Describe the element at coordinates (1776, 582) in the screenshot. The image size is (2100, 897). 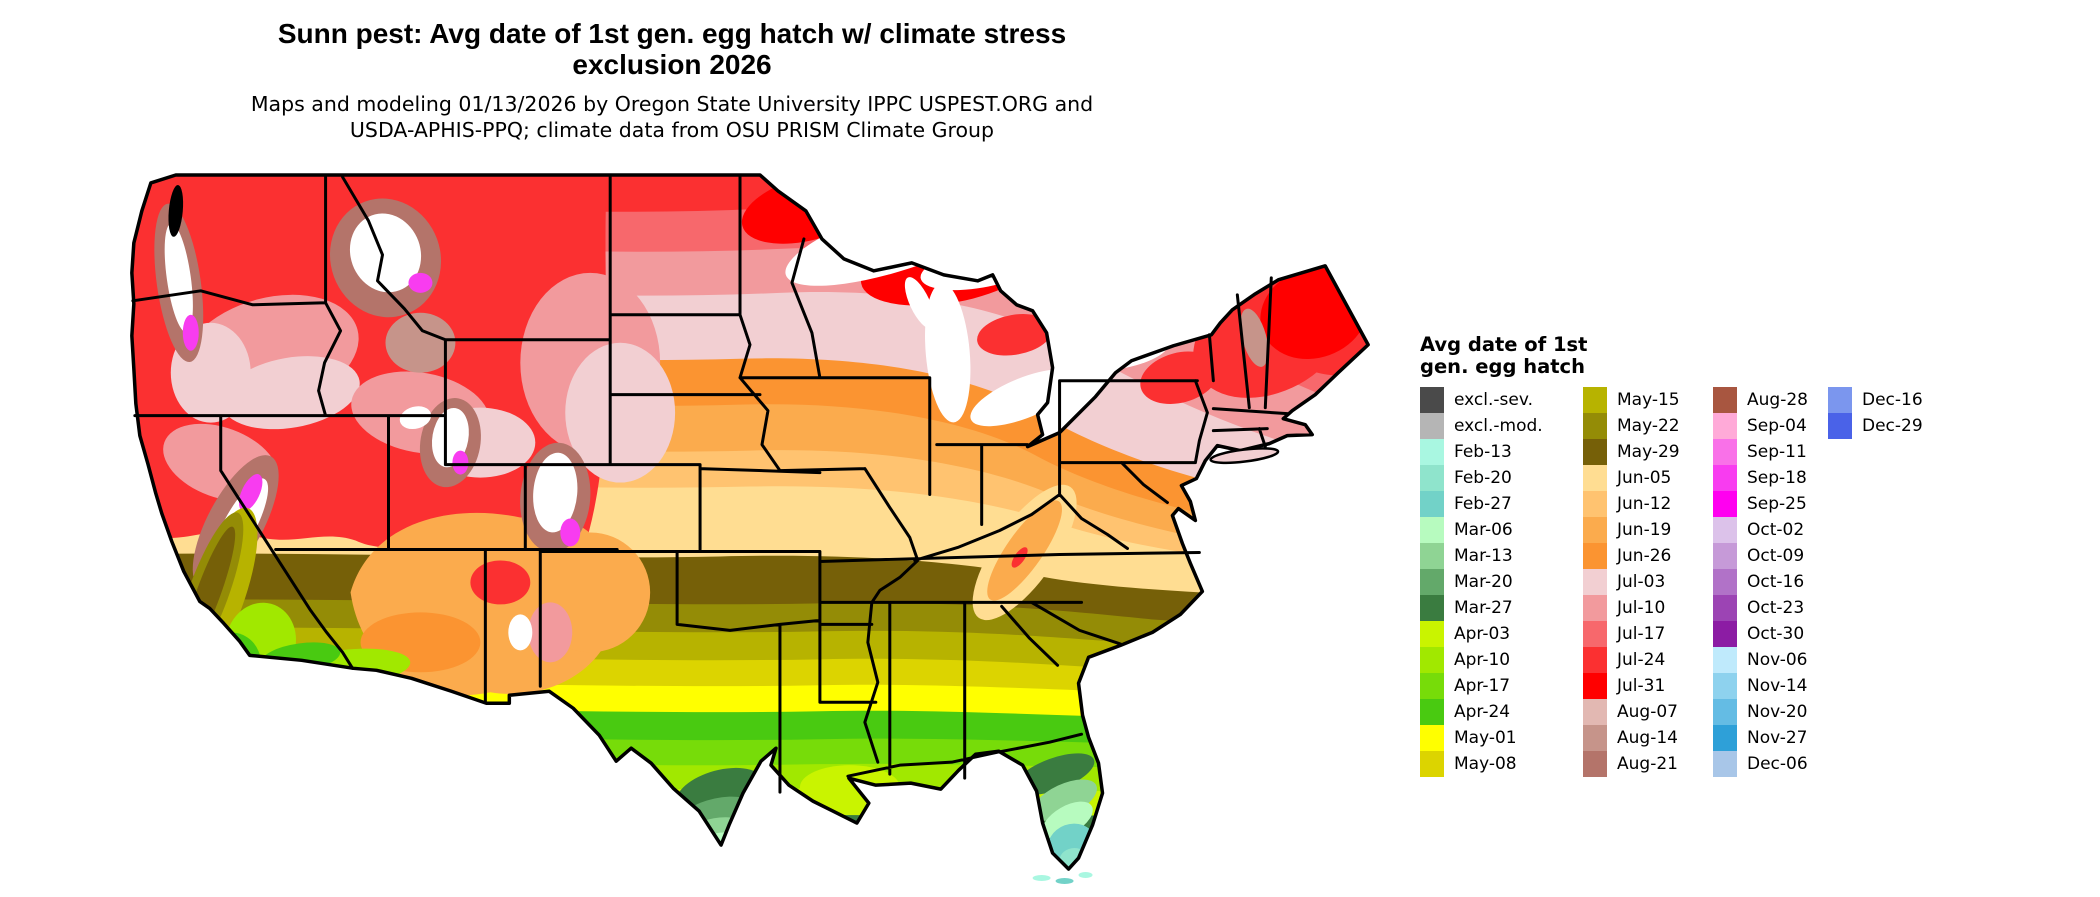
I see `legend-label: Oct-16` at that location.